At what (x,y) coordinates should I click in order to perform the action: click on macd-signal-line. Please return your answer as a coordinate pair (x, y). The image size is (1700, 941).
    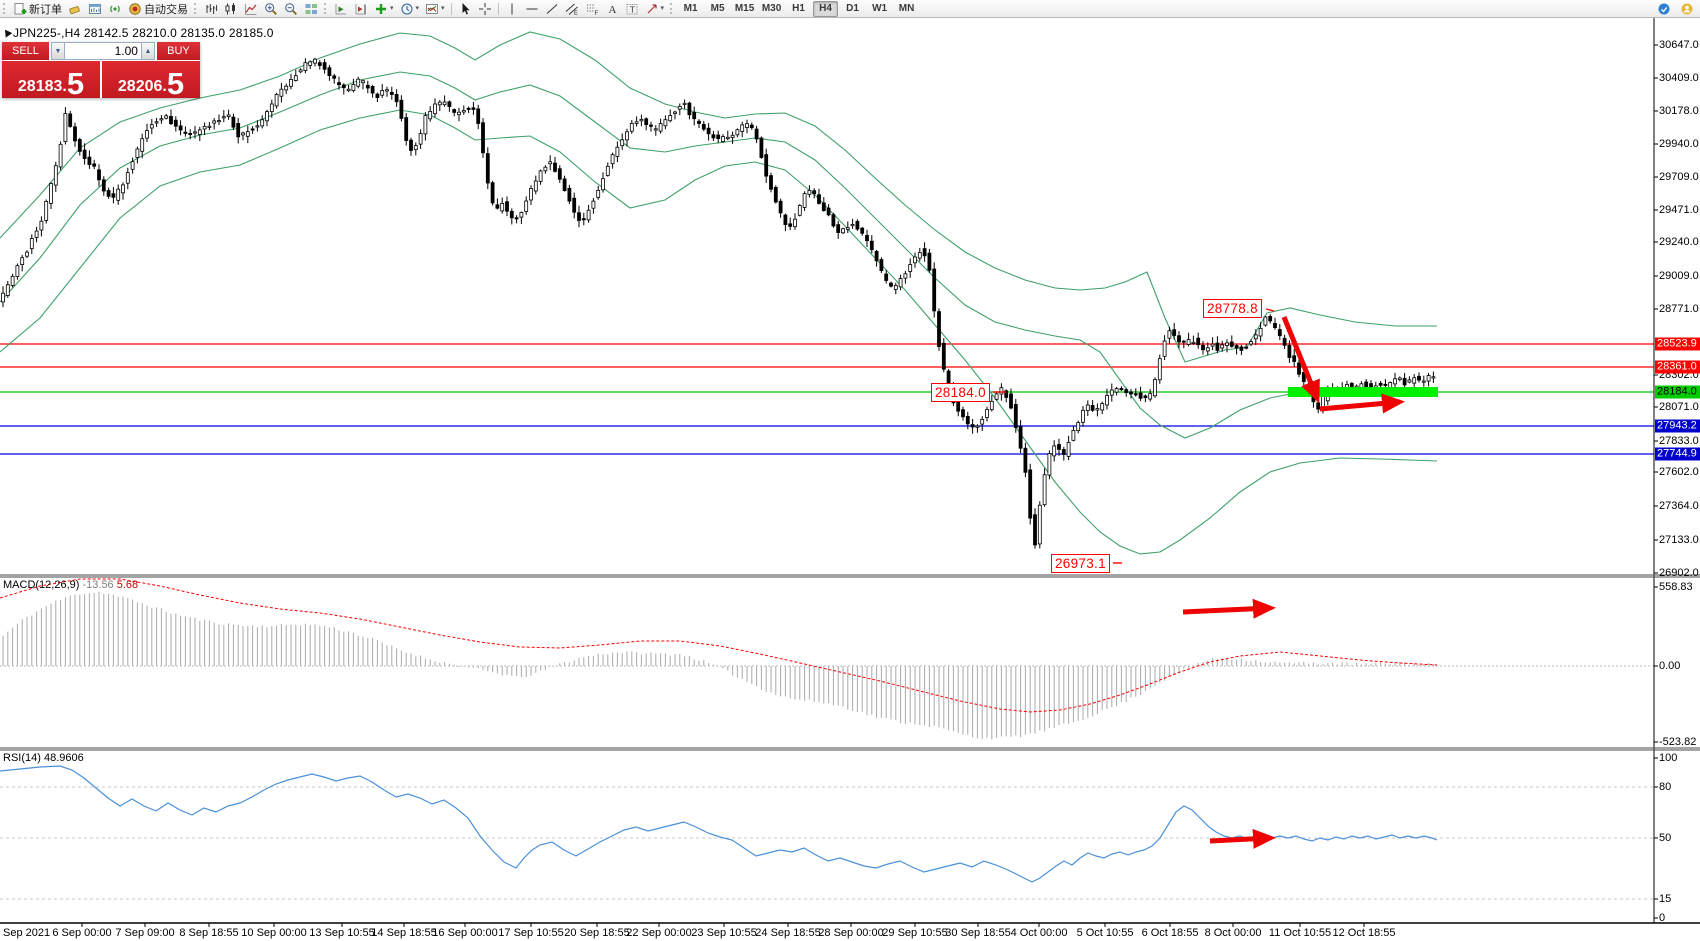
    Looking at the image, I should click on (719, 645).